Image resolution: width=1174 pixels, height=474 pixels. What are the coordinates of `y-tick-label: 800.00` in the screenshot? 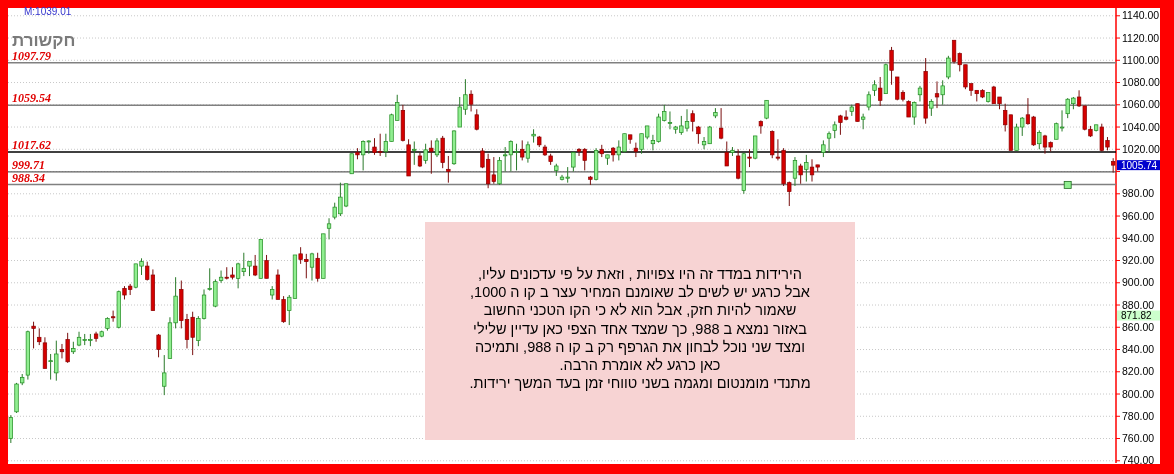 It's located at (1138, 393).